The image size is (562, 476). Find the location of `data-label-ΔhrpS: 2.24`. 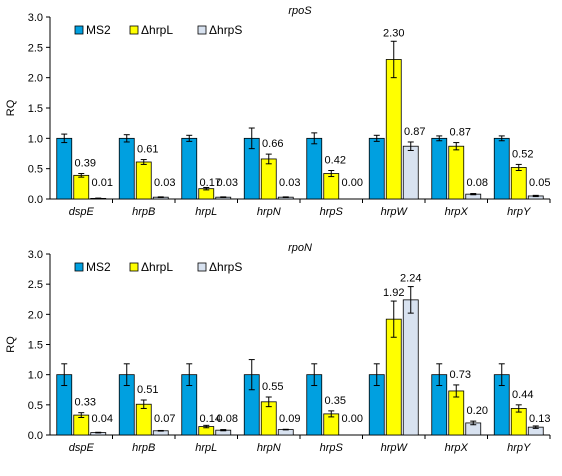

data-label-ΔhrpS: 2.24 is located at coordinates (410, 279).